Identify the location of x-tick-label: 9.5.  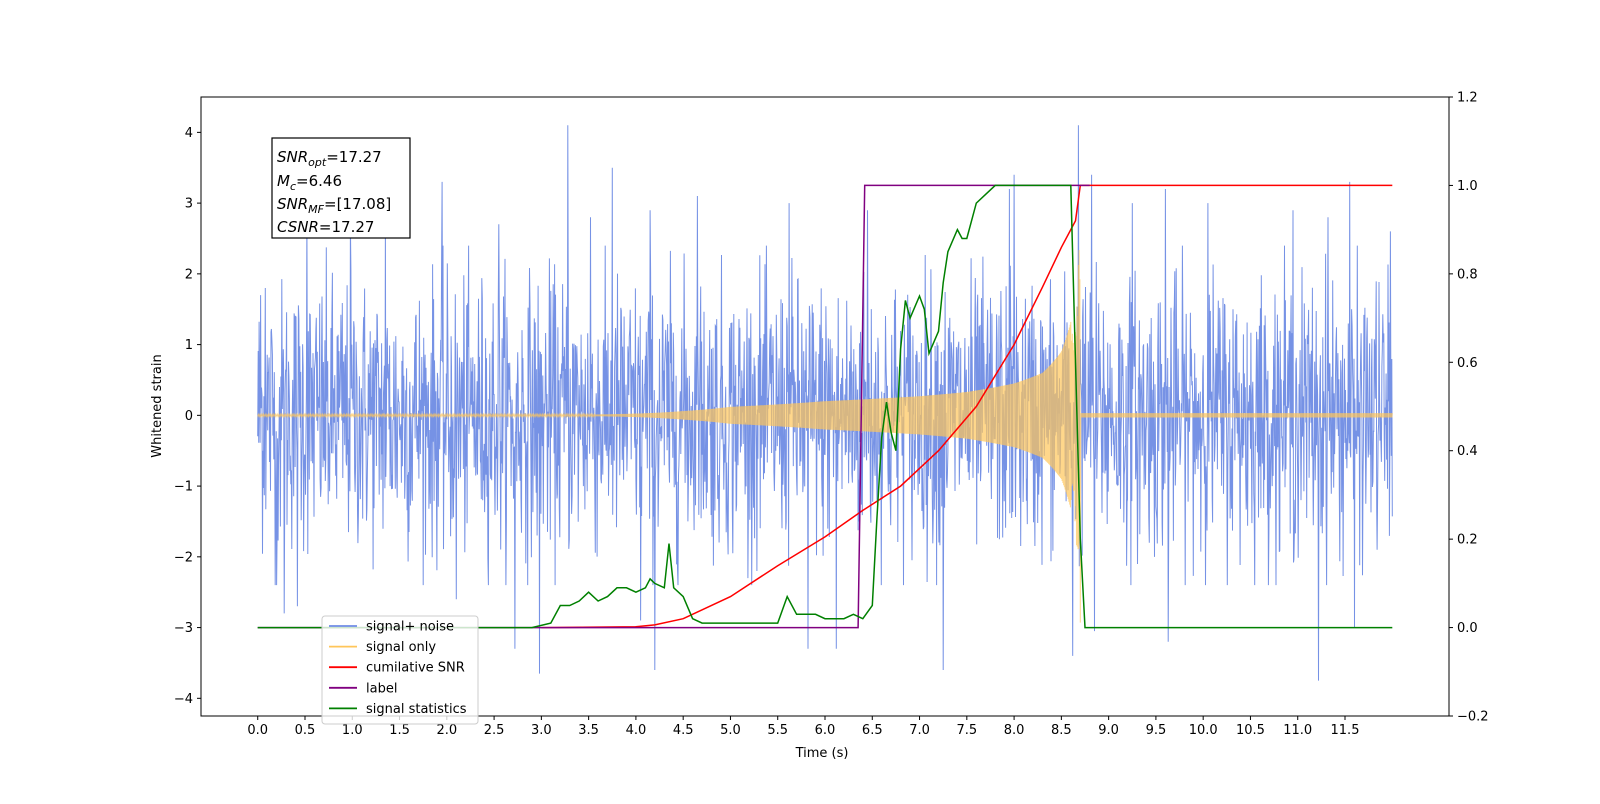
(1156, 730).